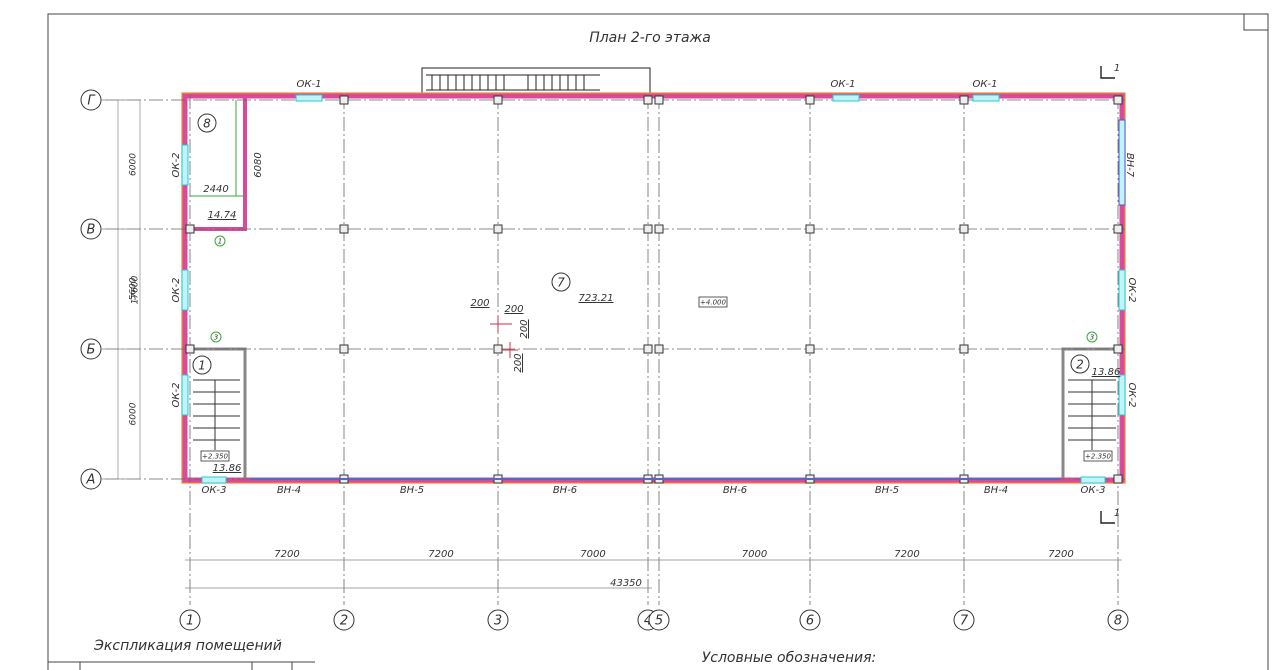 Image resolution: width=1280 pixels, height=670 pixels. What do you see at coordinates (207, 124) in the screenshot?
I see `room-number: 8` at bounding box center [207, 124].